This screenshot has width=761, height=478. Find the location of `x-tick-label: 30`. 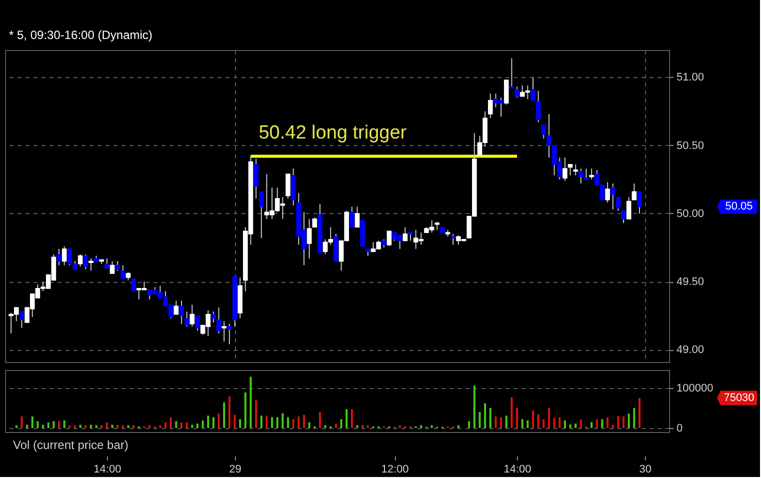

x-tick-label: 30 is located at coordinates (645, 470).